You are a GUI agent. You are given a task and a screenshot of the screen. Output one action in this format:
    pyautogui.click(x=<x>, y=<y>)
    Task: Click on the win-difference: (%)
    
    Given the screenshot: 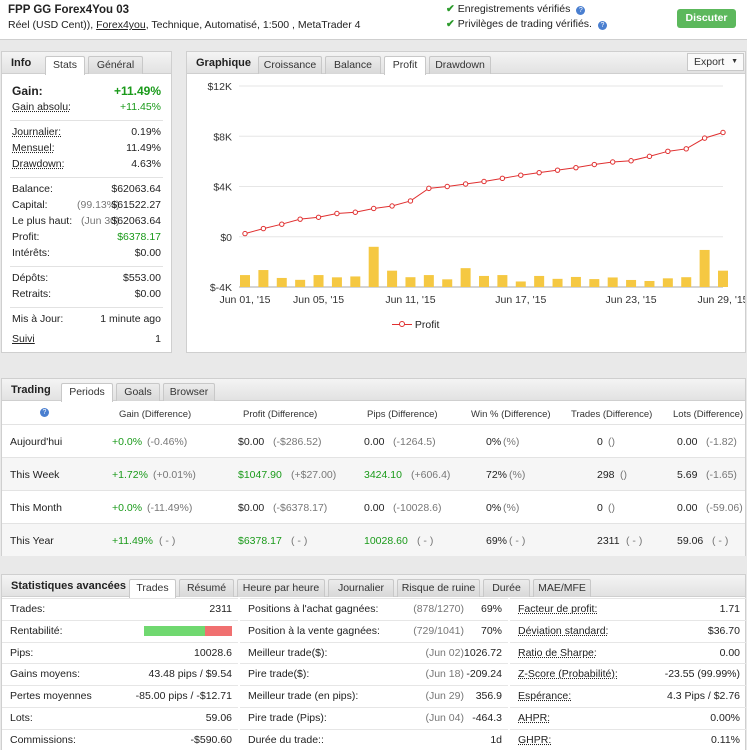 What is the action you would take?
    pyautogui.click(x=511, y=442)
    